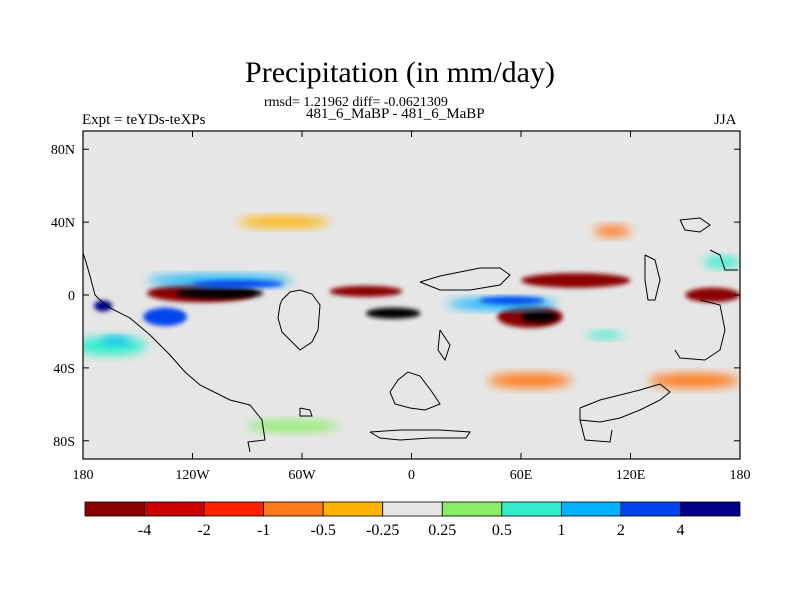 The image size is (800, 600). I want to click on coast-new-guinea, so click(723, 260).